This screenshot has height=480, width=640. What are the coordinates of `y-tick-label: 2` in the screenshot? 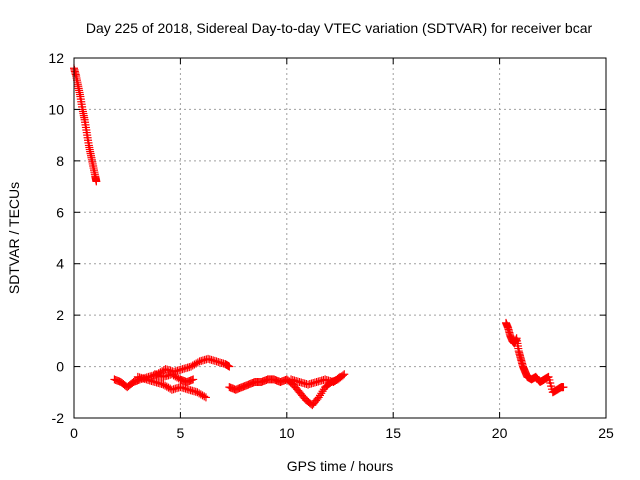 It's located at (60, 315).